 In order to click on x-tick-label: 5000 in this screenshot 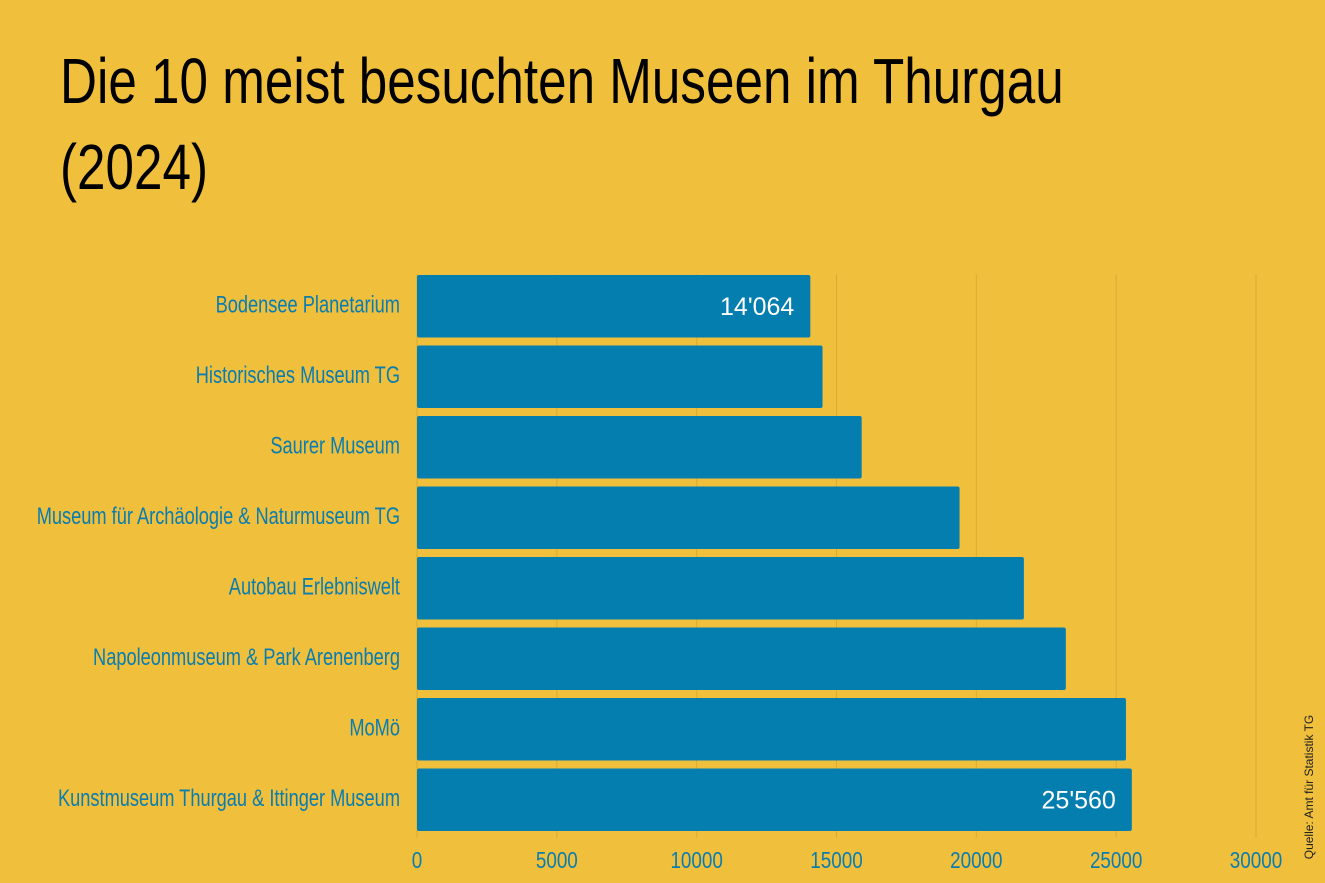, I will do `click(557, 860)`.